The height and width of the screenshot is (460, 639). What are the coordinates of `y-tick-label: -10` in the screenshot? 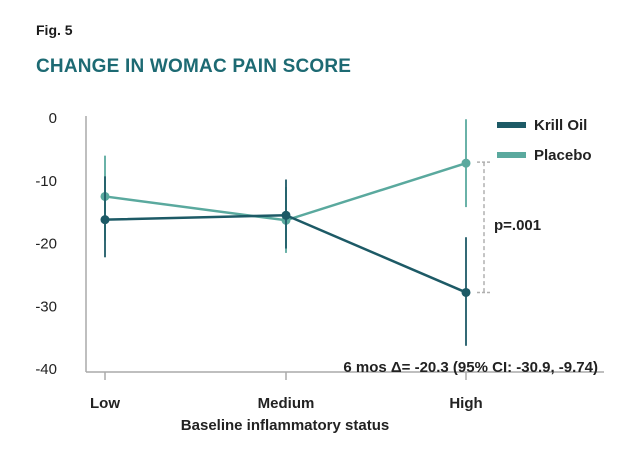 It's located at (46, 181).